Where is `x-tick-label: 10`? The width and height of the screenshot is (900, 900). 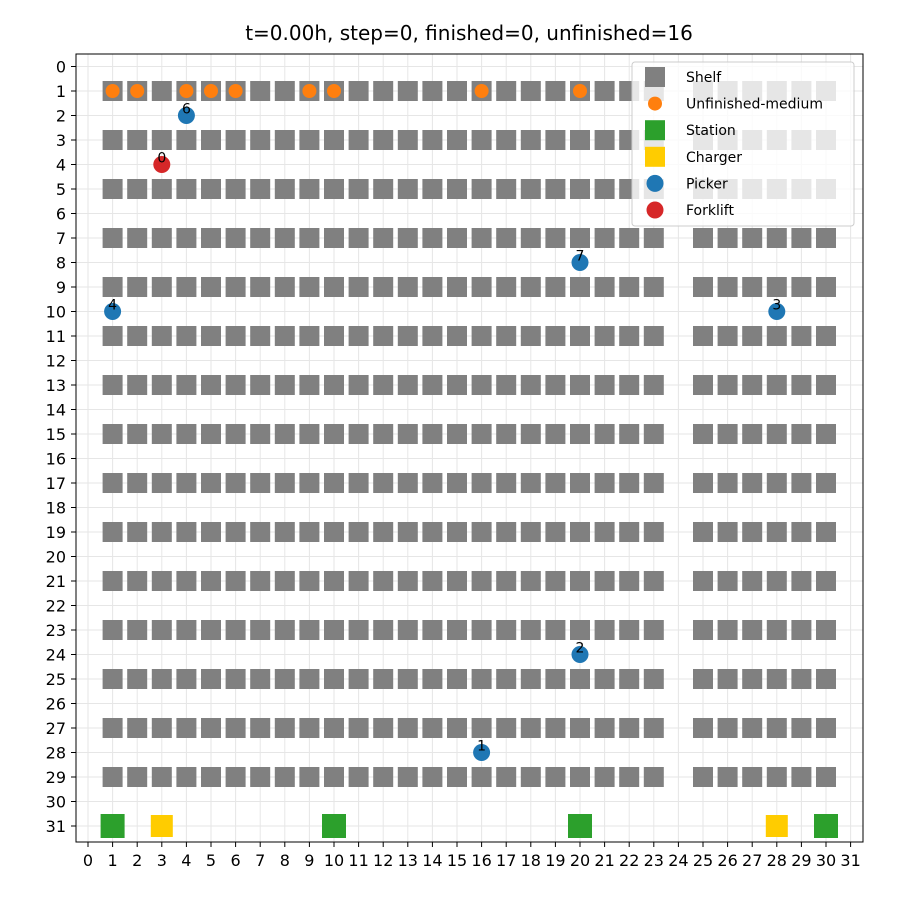
x-tick-label: 10 is located at coordinates (334, 860).